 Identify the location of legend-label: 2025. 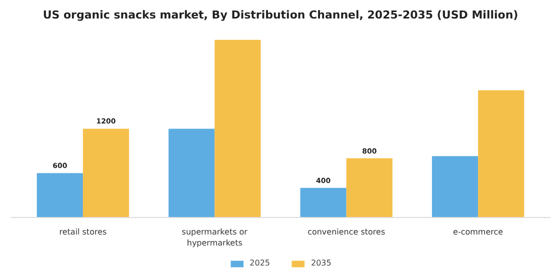
(260, 263).